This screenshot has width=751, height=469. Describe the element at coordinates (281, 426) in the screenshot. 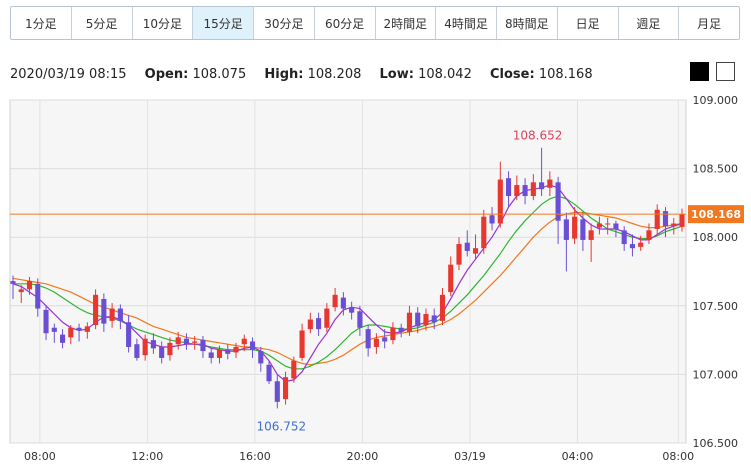

I see `low-annotation: 106.752` at that location.